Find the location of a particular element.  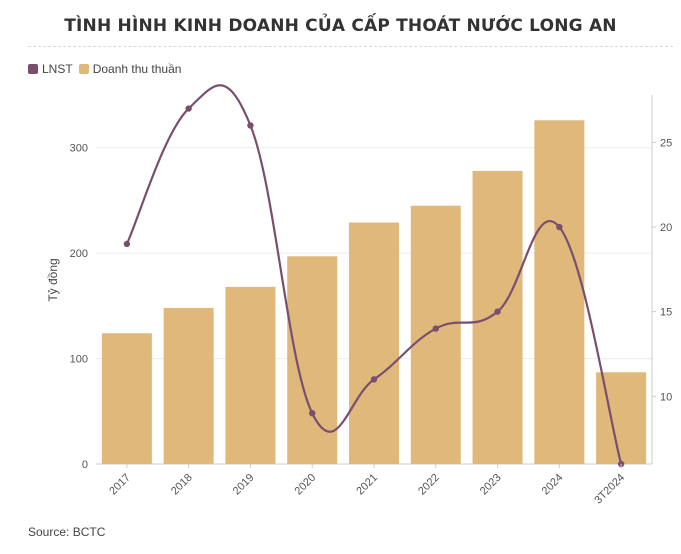

y-right-tick-label: 15 is located at coordinates (666, 313).